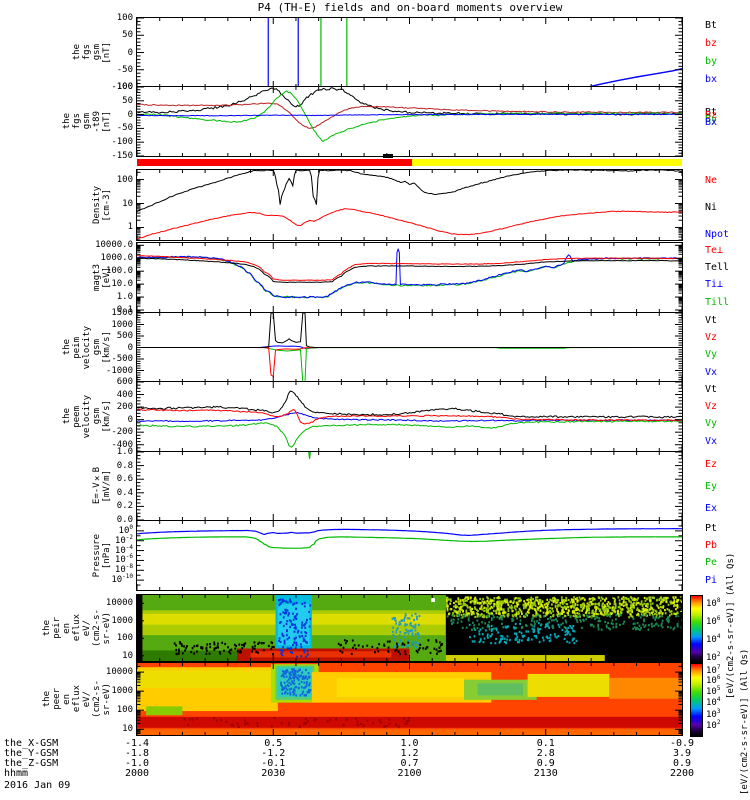 The width and height of the screenshot is (750, 800). What do you see at coordinates (713, 691) in the screenshot?
I see `colorbar-tick-label: 10⁵` at bounding box center [713, 691].